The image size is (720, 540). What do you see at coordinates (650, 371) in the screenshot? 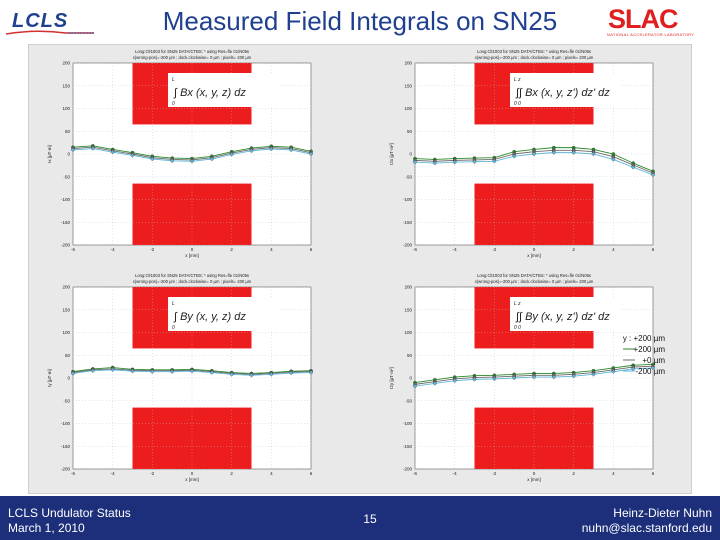
I see `legend-entry: -200 µm` at bounding box center [650, 371].